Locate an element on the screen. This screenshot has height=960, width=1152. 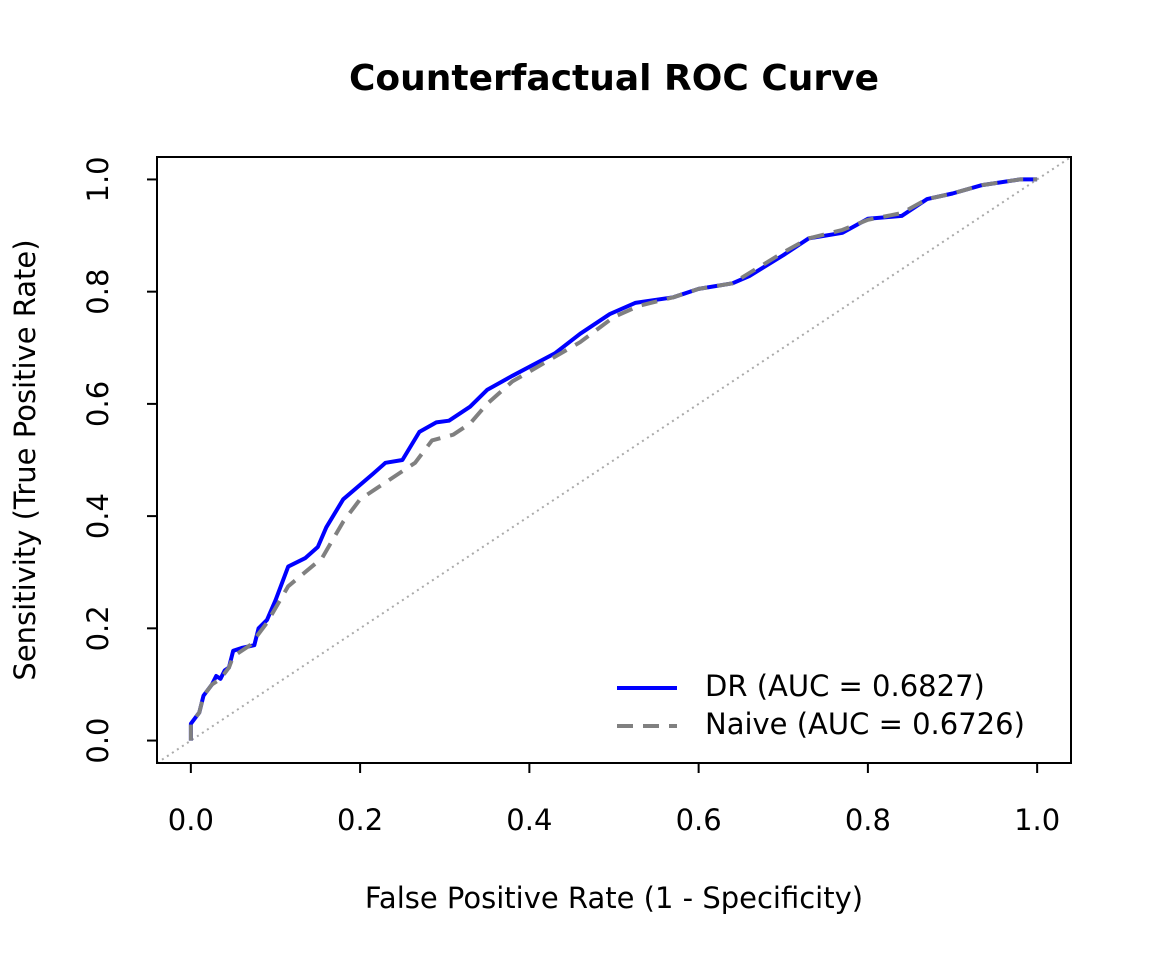
y-axis-label: Sensitivity (True Positive Rate) is located at coordinates (25, 459).